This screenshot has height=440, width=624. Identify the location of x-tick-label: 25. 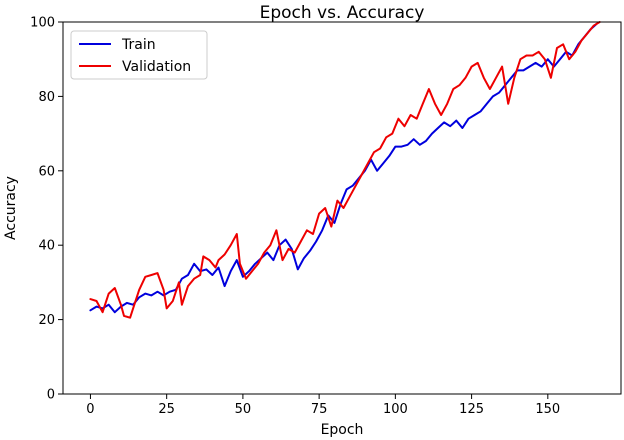
(166, 409).